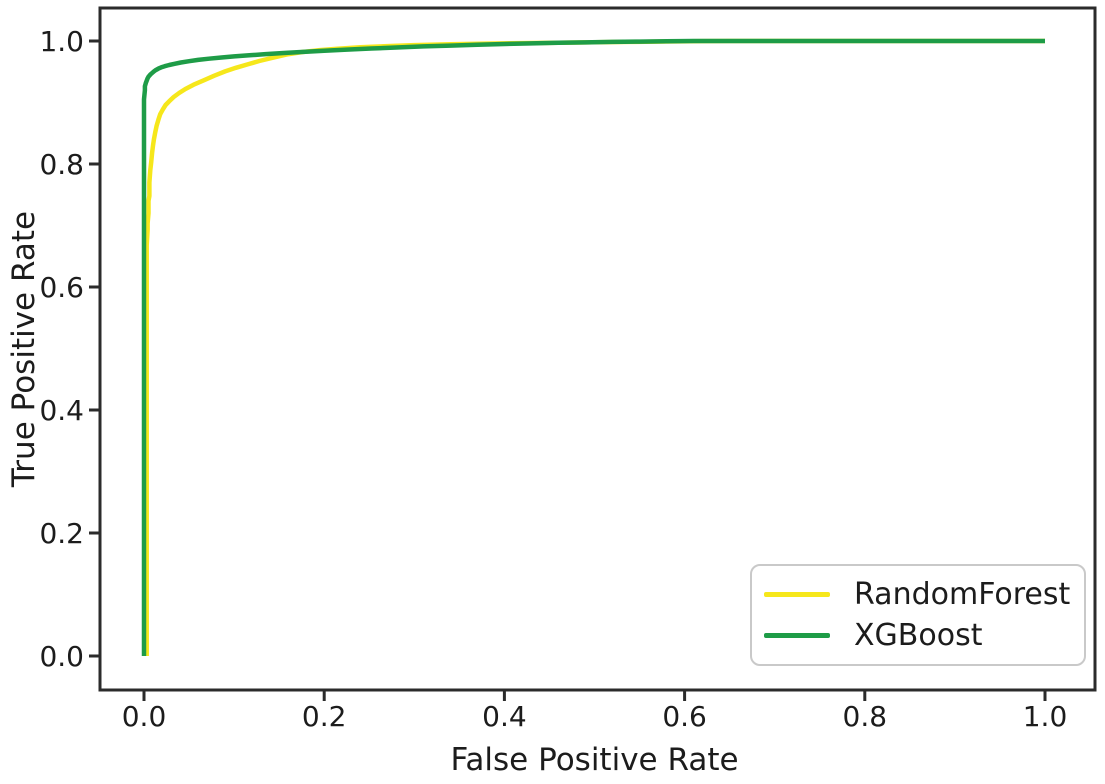 The height and width of the screenshot is (784, 1105). What do you see at coordinates (1045, 716) in the screenshot?
I see `x-tick-label: 1.0` at bounding box center [1045, 716].